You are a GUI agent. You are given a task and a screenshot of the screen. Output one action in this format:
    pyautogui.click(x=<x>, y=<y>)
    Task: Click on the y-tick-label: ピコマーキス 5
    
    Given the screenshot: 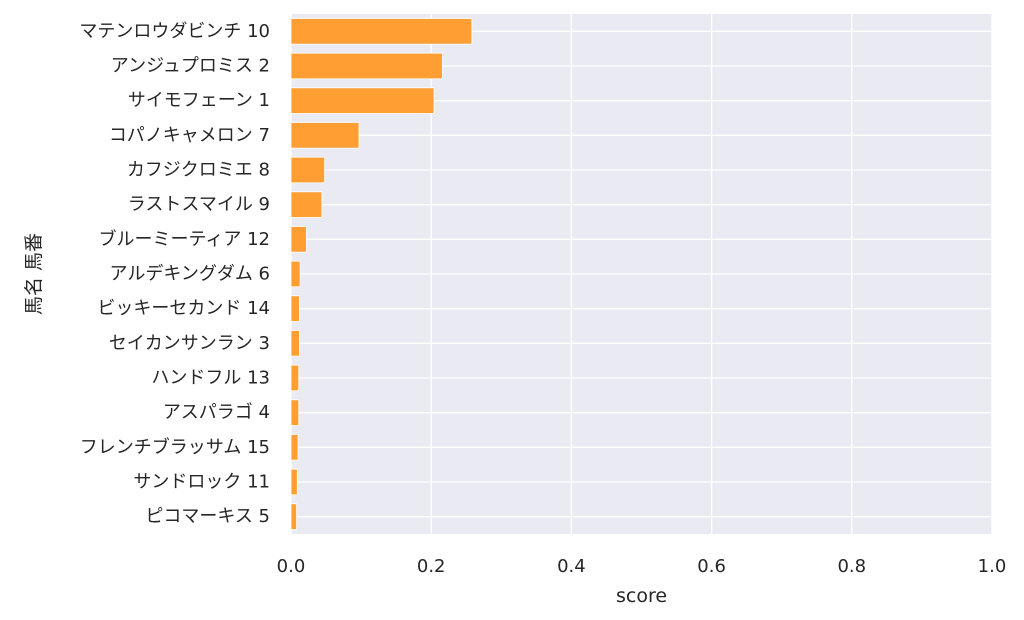 What is the action you would take?
    pyautogui.click(x=207, y=516)
    